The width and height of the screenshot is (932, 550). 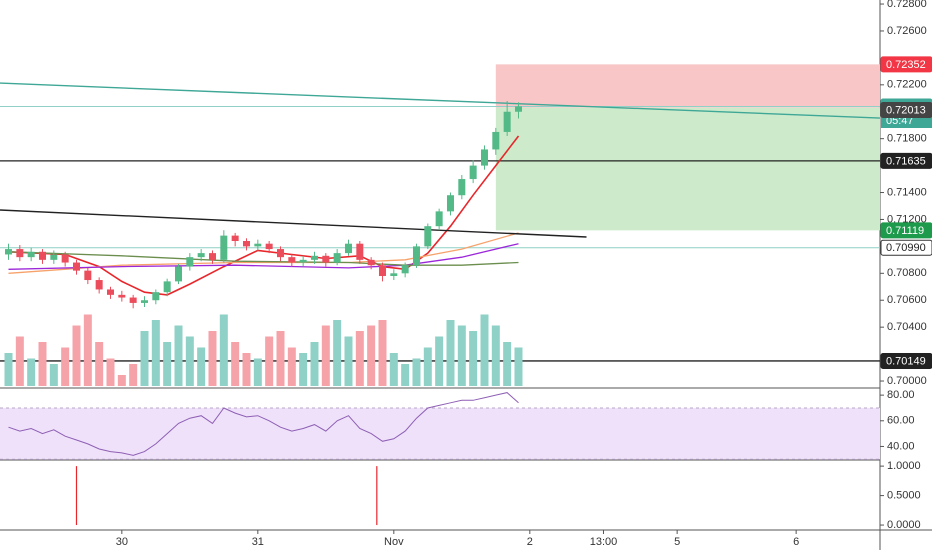 What do you see at coordinates (530, 542) in the screenshot?
I see `x-tick-label: 2` at bounding box center [530, 542].